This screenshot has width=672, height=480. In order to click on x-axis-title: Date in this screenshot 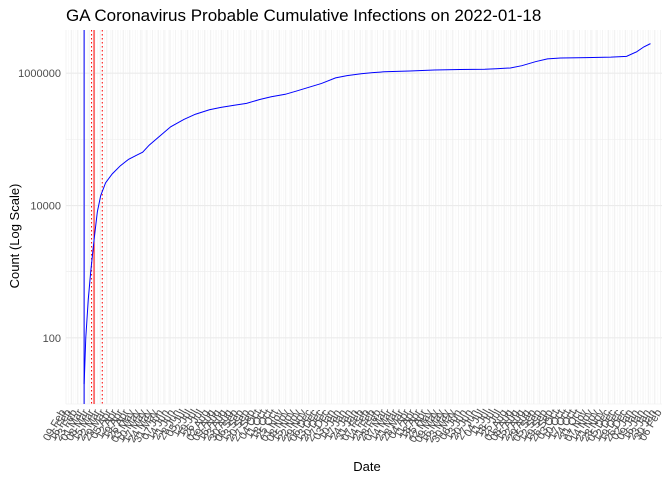, I will do `click(366, 466)`.